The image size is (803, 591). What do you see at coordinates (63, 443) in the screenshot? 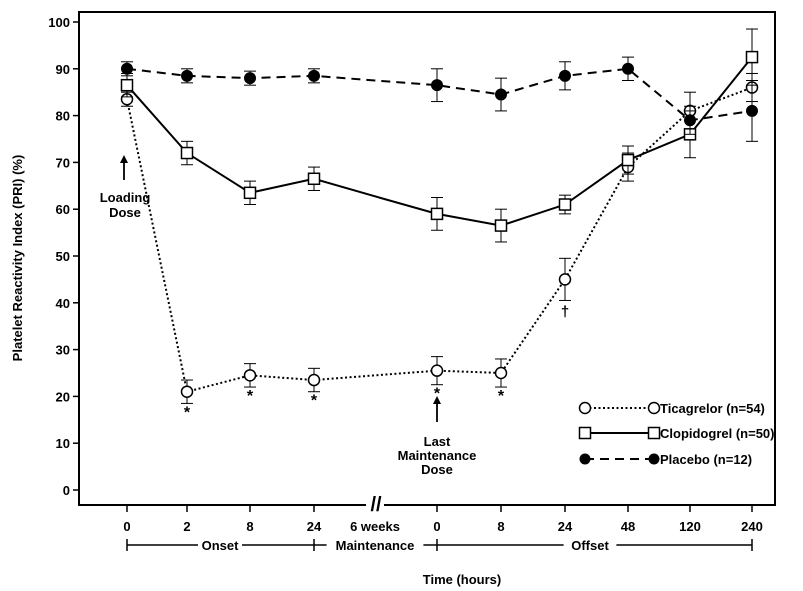
I see `y-tick-label: 10` at bounding box center [63, 443].